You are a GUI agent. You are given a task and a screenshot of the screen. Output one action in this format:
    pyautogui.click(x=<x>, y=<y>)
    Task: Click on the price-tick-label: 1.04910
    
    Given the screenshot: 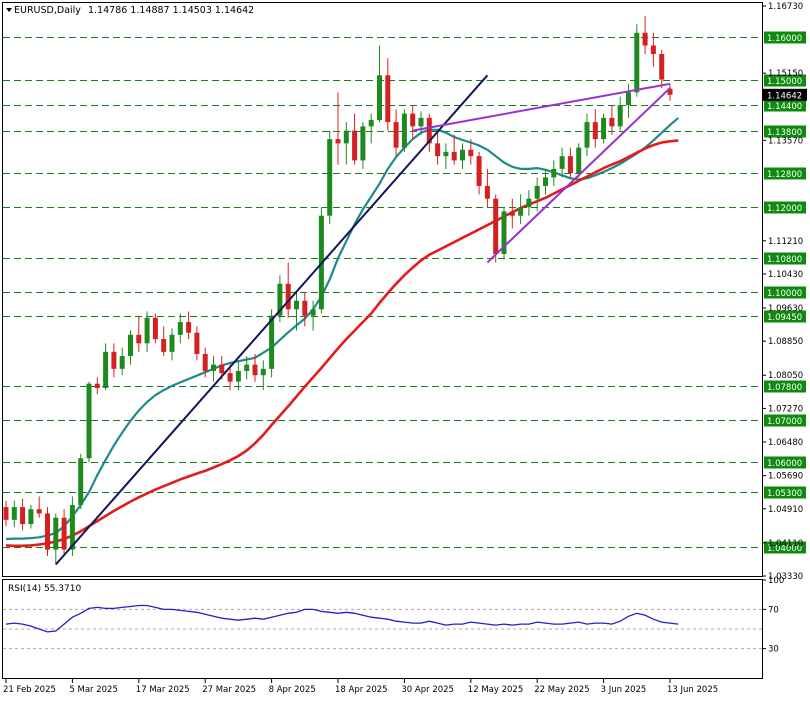 What is the action you would take?
    pyautogui.click(x=785, y=510)
    